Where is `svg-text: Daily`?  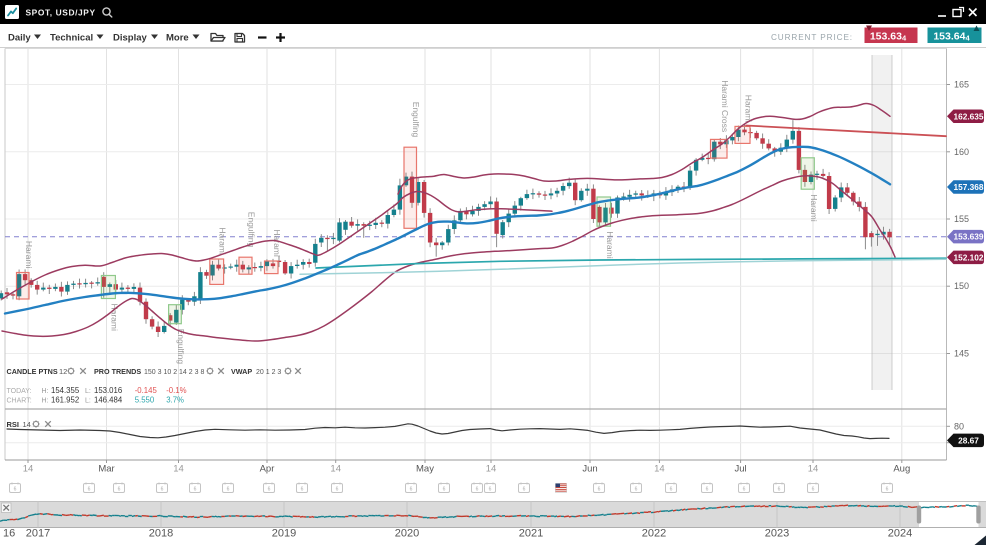 svg-text: Daily is located at coordinates (19, 38).